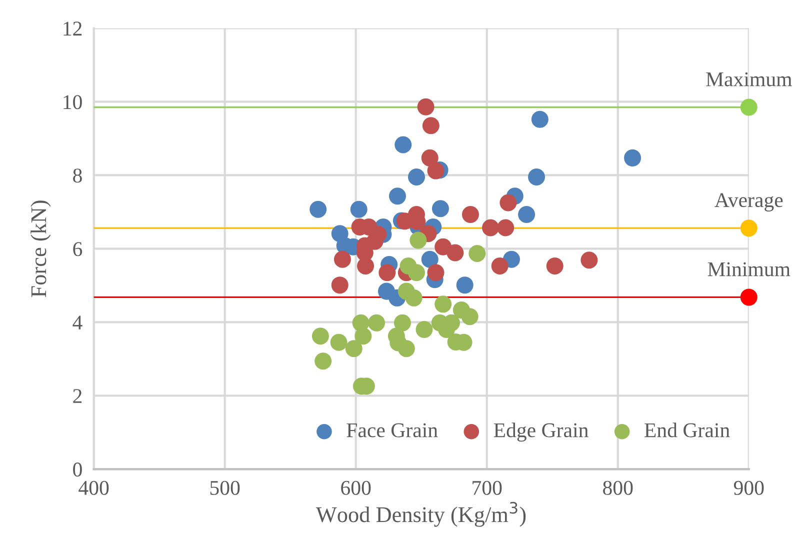 The width and height of the screenshot is (795, 543). What do you see at coordinates (73, 102) in the screenshot?
I see `y-tick-label: 10` at bounding box center [73, 102].